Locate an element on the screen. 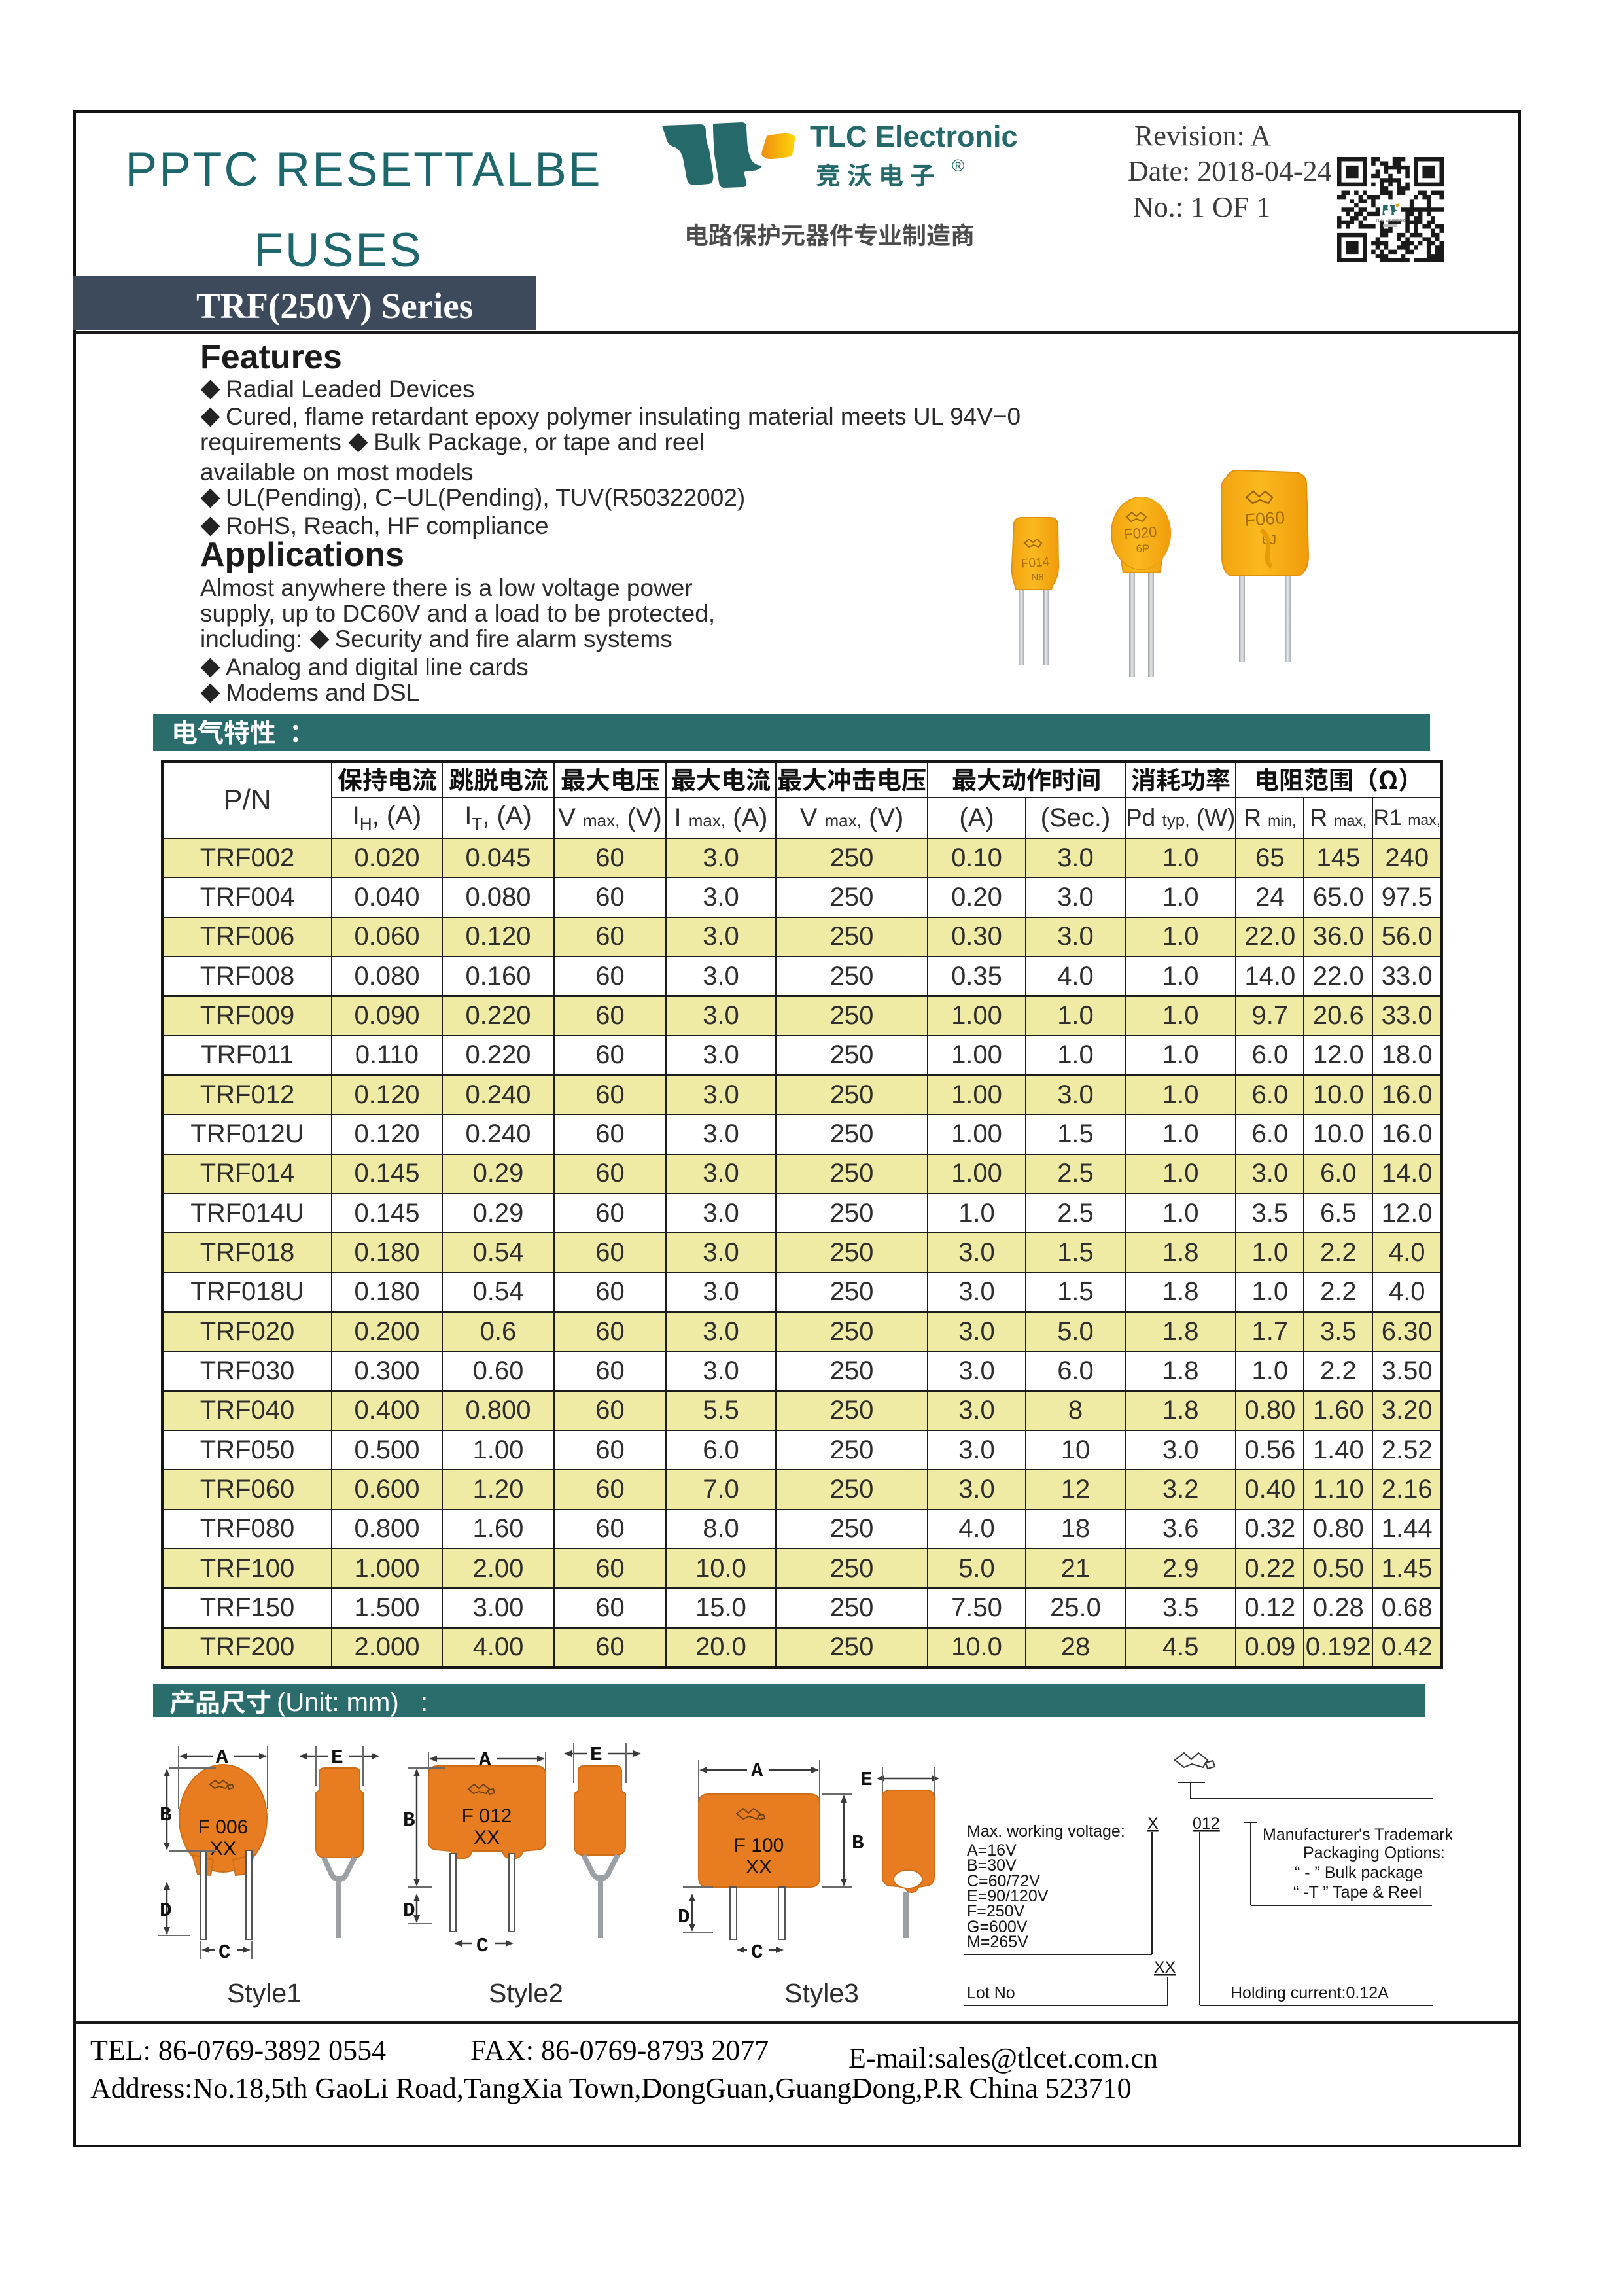  svg-text: A=16V is located at coordinates (992, 1850).